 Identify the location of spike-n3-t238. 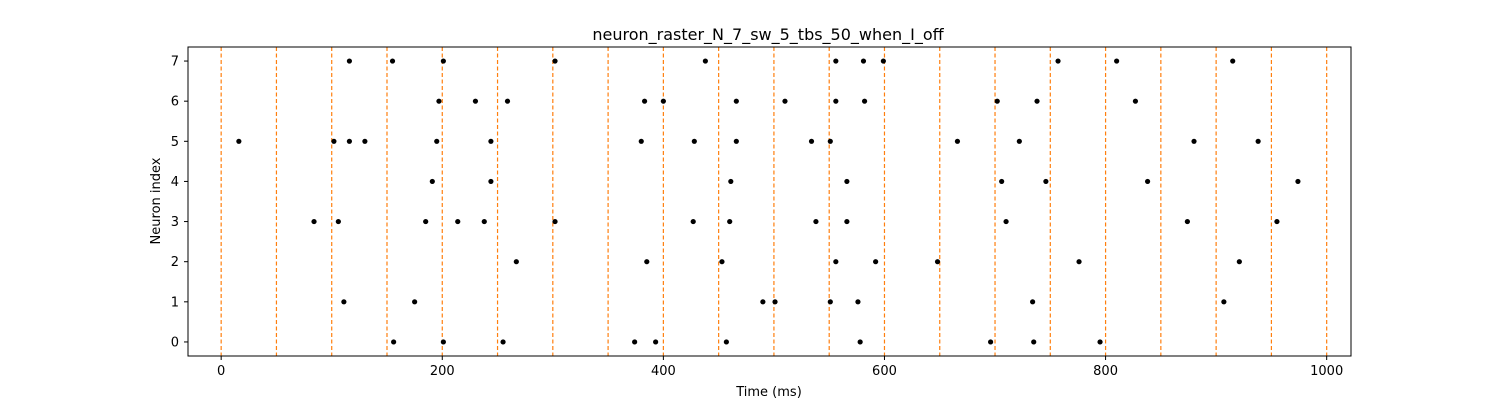
(484, 221).